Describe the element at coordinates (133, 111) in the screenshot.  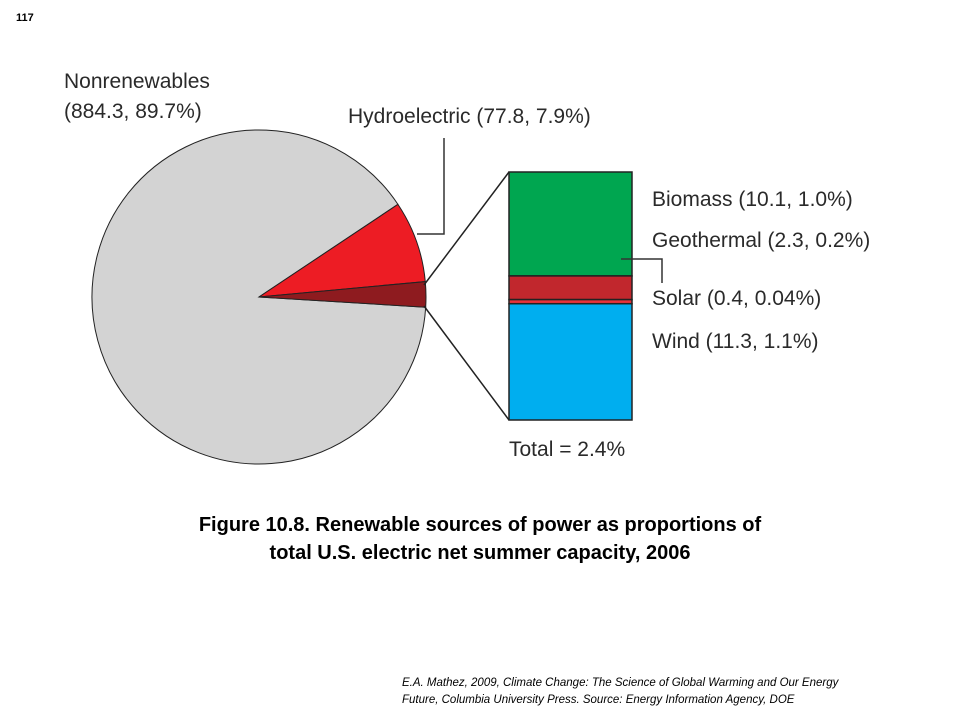
I see `label-nonrenewables-values: (884.3, 89.7%)` at that location.